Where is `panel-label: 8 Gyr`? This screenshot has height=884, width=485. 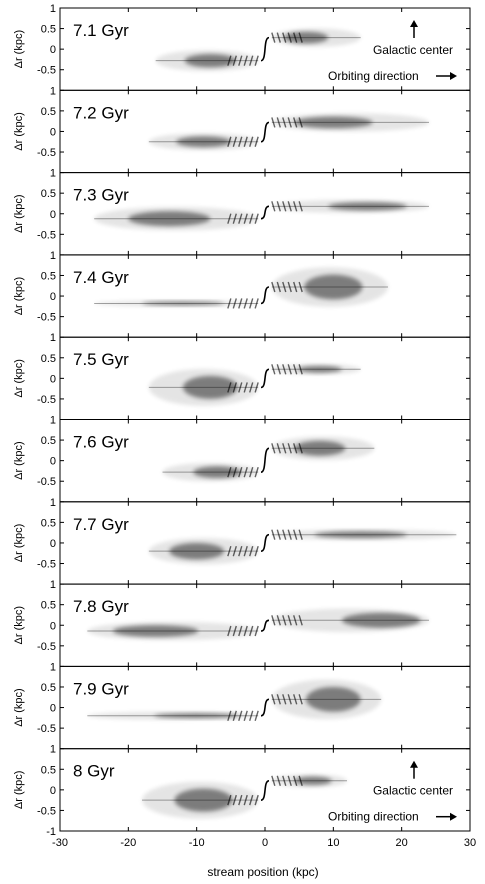 panel-label: 8 Gyr is located at coordinates (94, 771).